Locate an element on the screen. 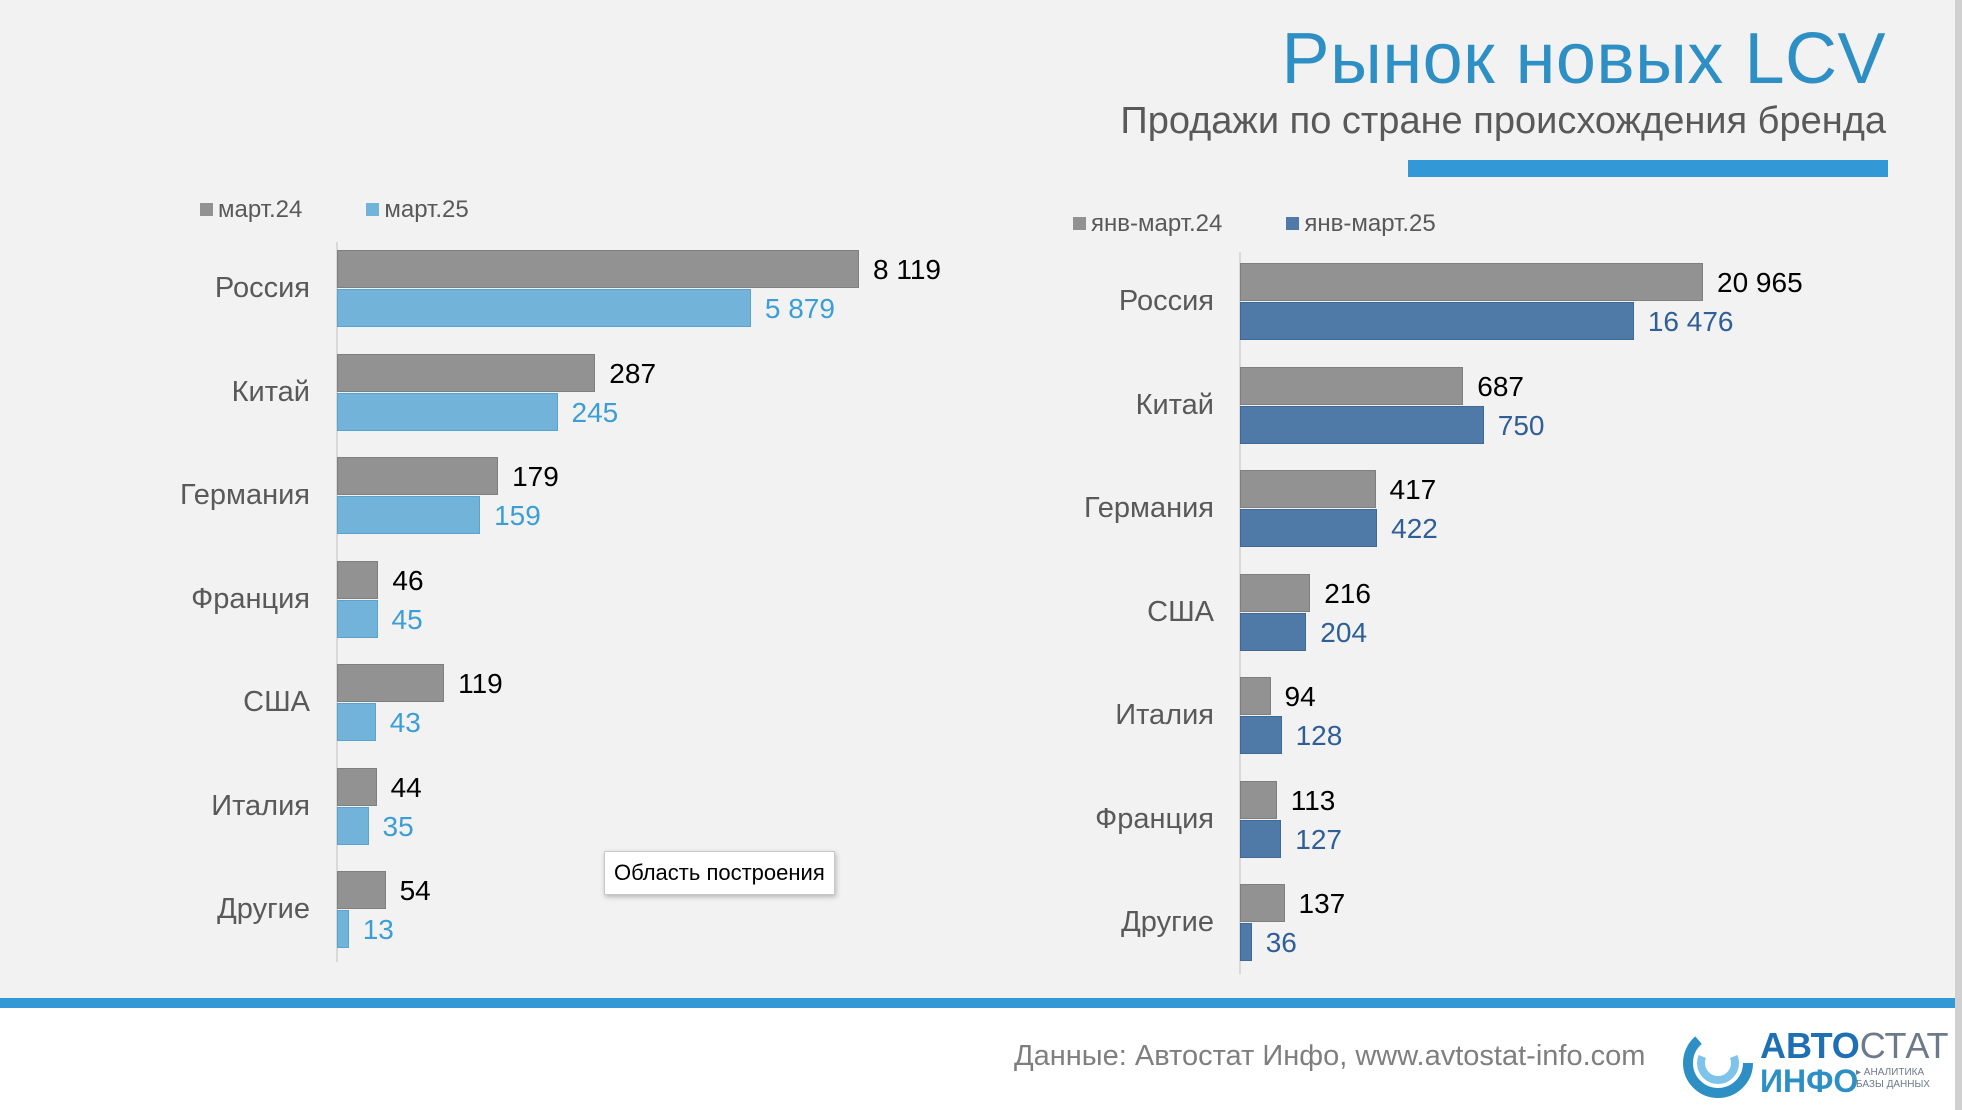 The image size is (1962, 1110). data-label: 687 is located at coordinates (1500, 386).